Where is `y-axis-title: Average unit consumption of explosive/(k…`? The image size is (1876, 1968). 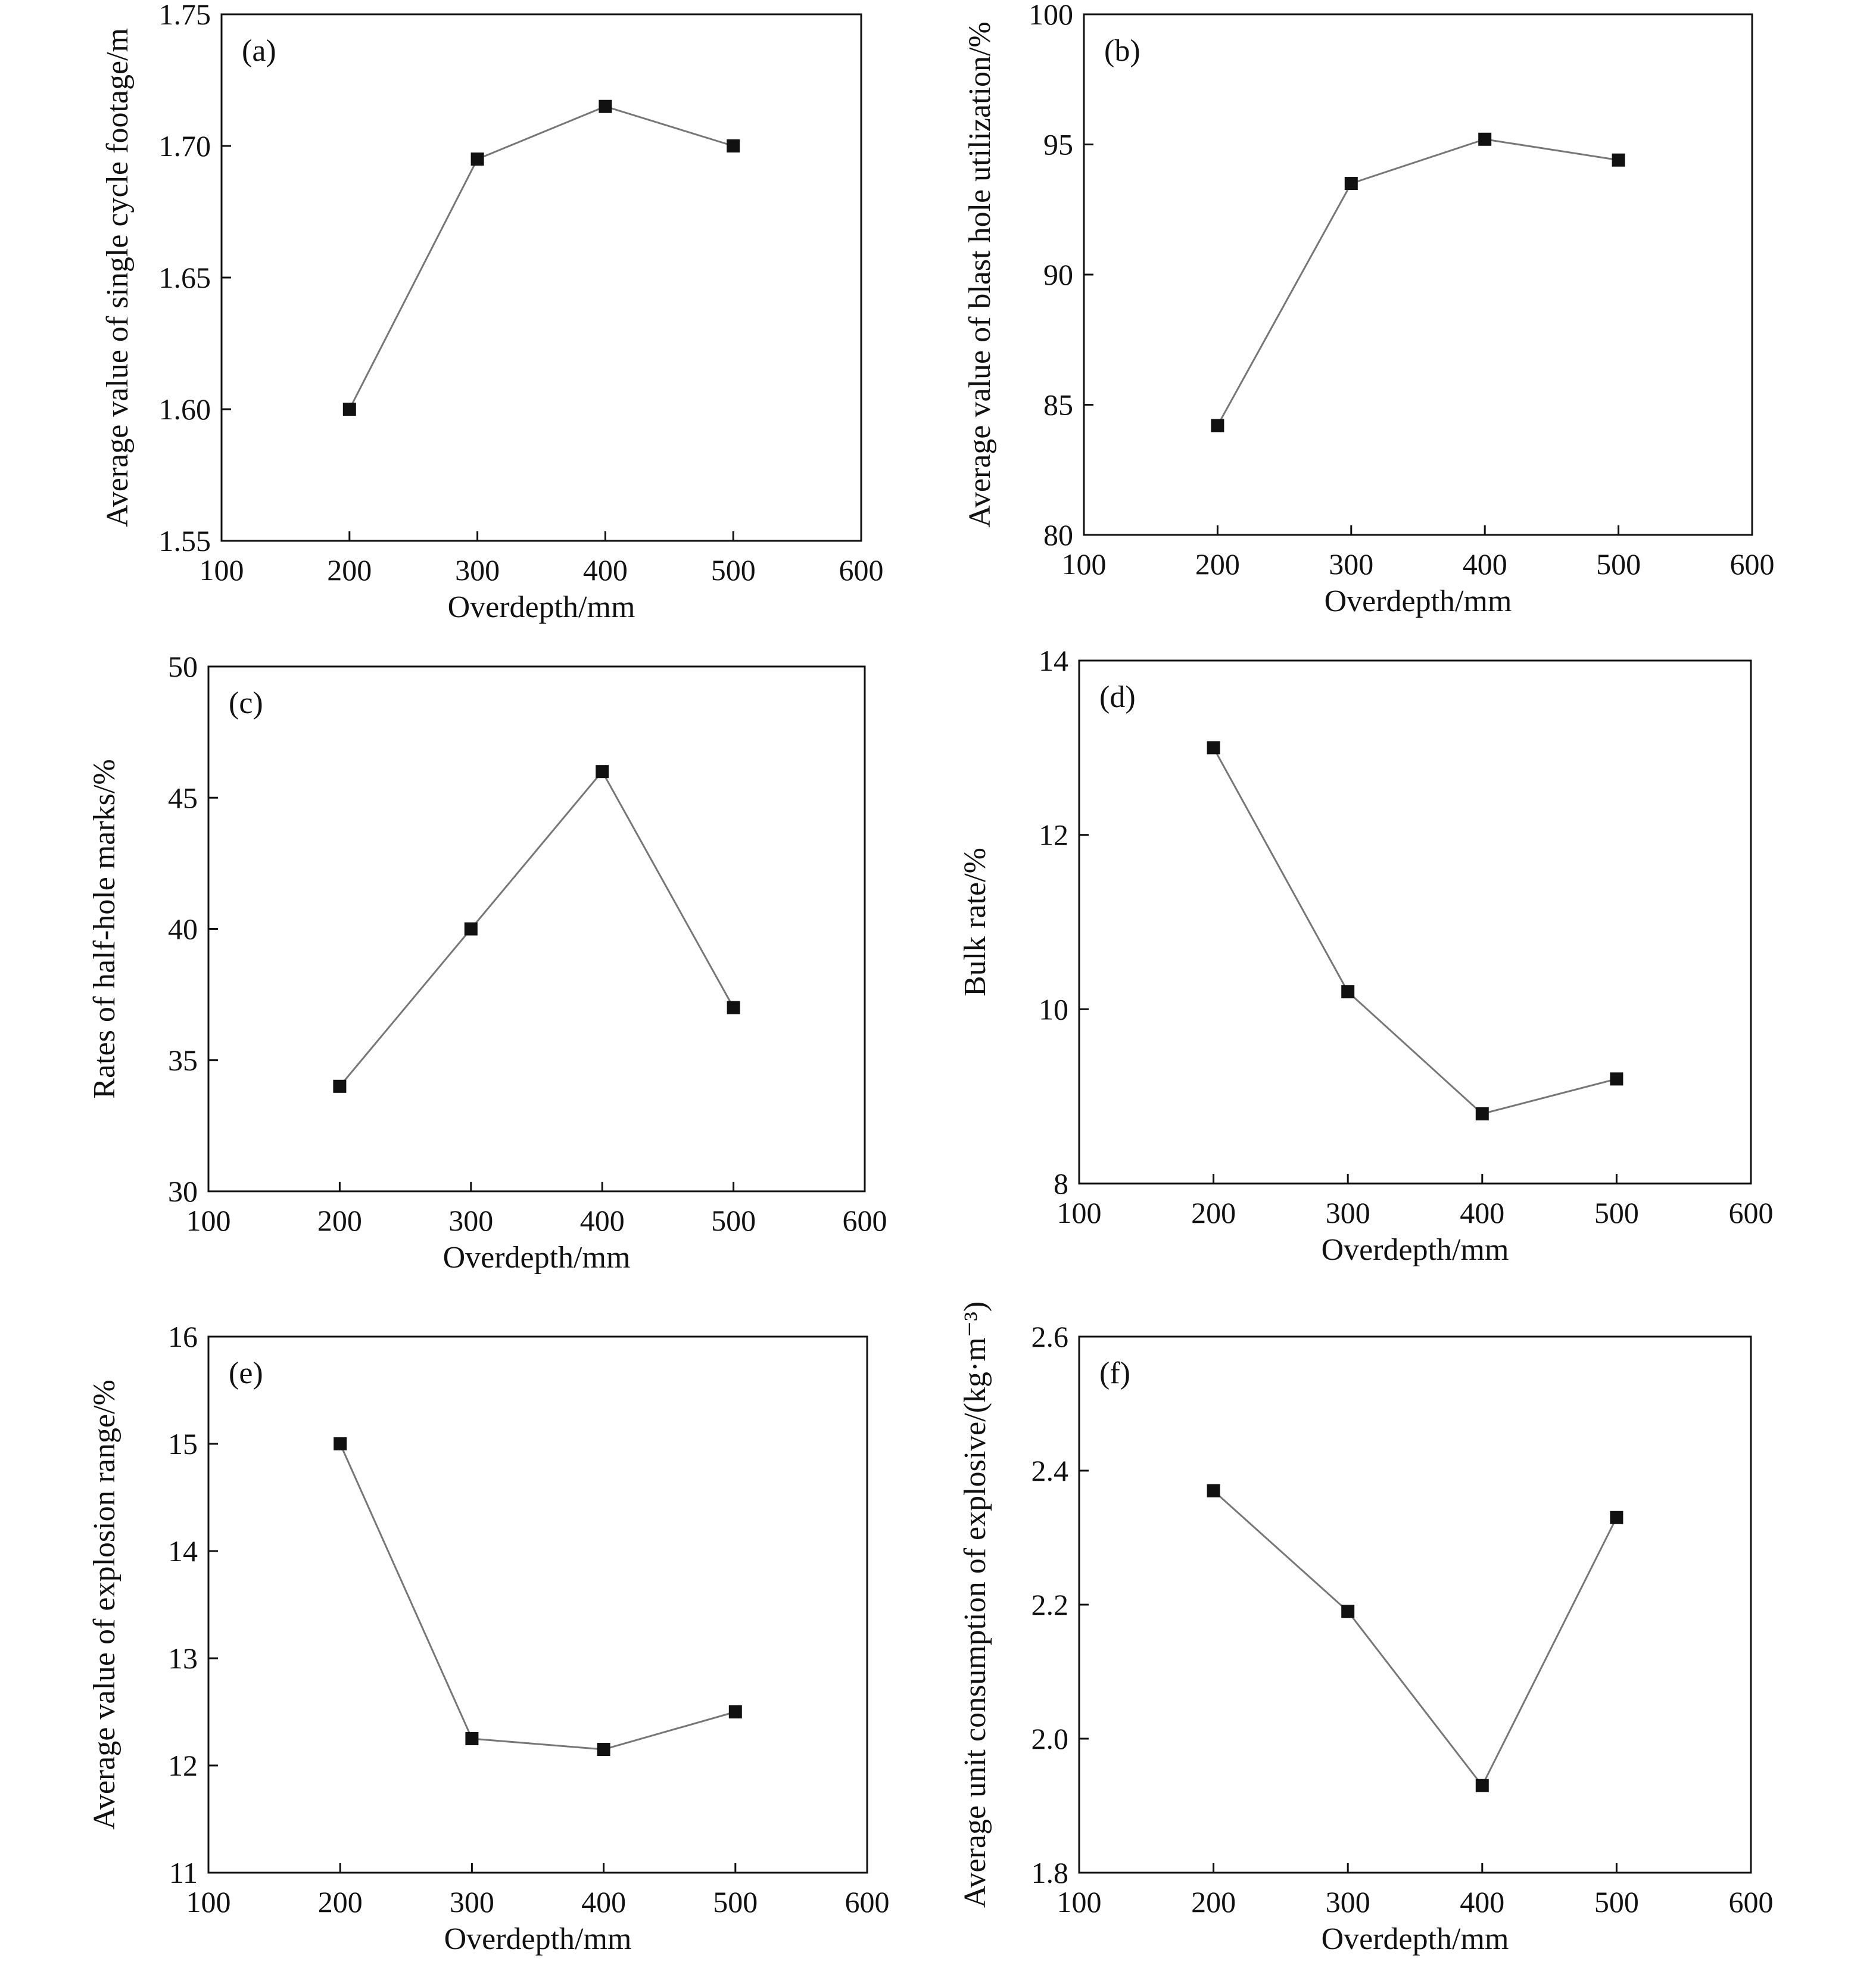
y-axis-title: Average unit consumption of explosive/(k… is located at coordinates (975, 1604).